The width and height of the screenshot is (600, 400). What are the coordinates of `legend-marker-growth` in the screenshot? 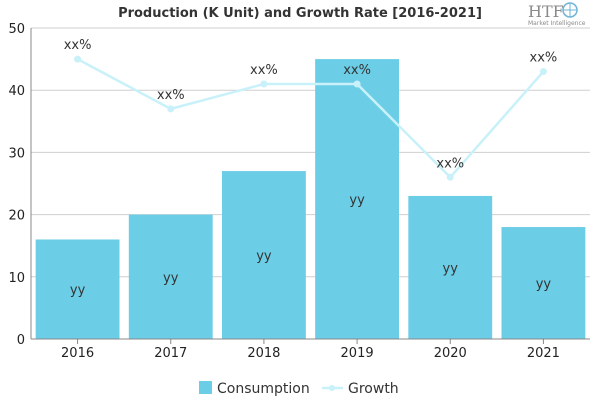 It's located at (332, 388).